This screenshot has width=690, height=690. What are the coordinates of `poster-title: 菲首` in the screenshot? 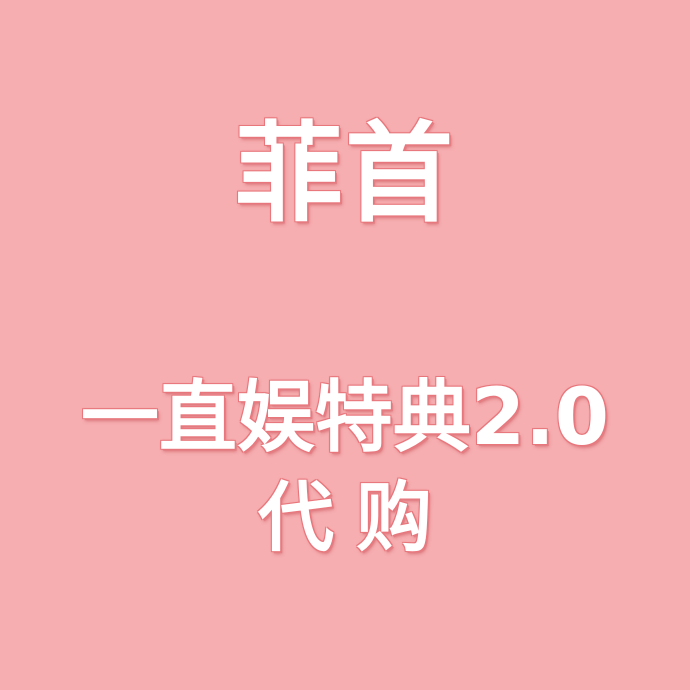 It's located at (344, 174).